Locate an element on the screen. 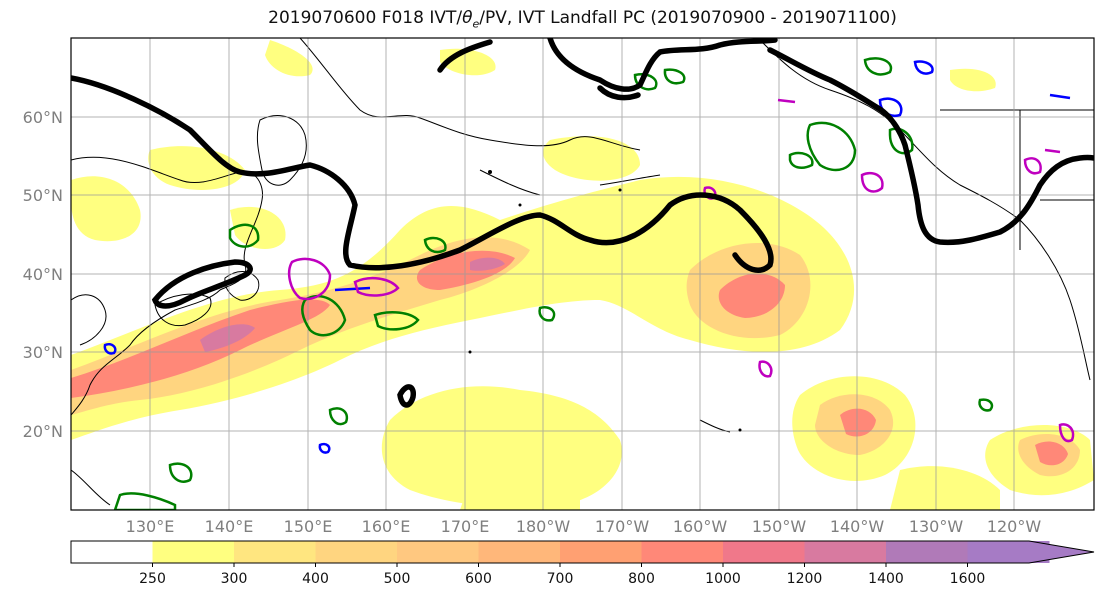 The image size is (1105, 603). title-theta: θ is located at coordinates (467, 18).